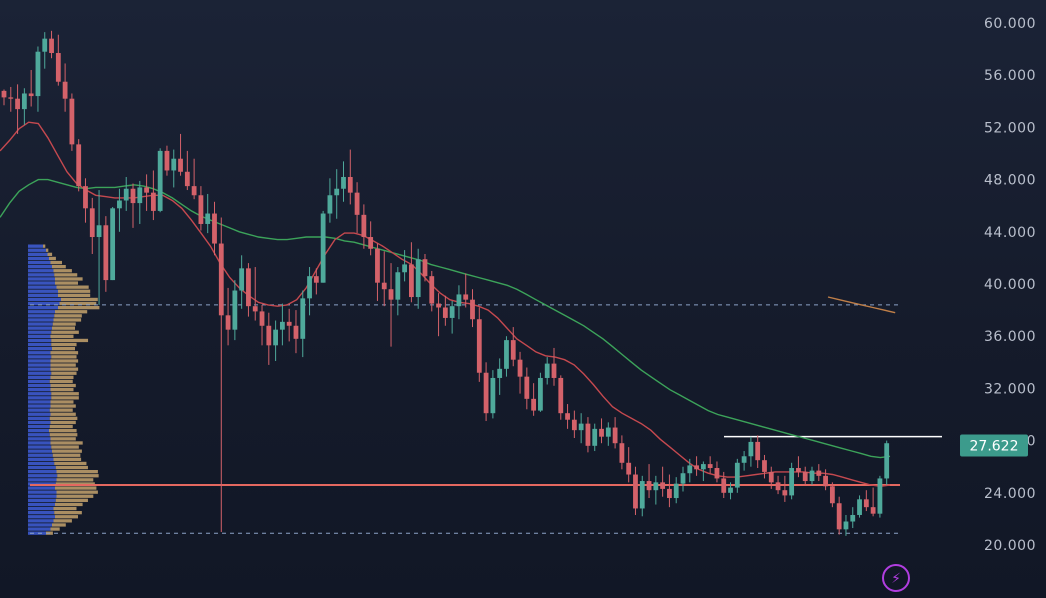  I want to click on lightning-badge: ⚡, so click(896, 578).